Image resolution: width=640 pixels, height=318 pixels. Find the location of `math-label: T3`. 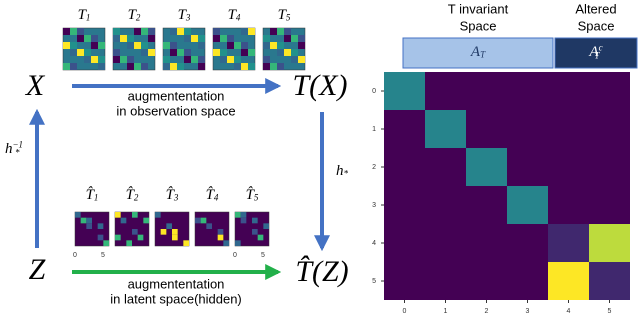

math-label: T3 is located at coordinates (184, 15).